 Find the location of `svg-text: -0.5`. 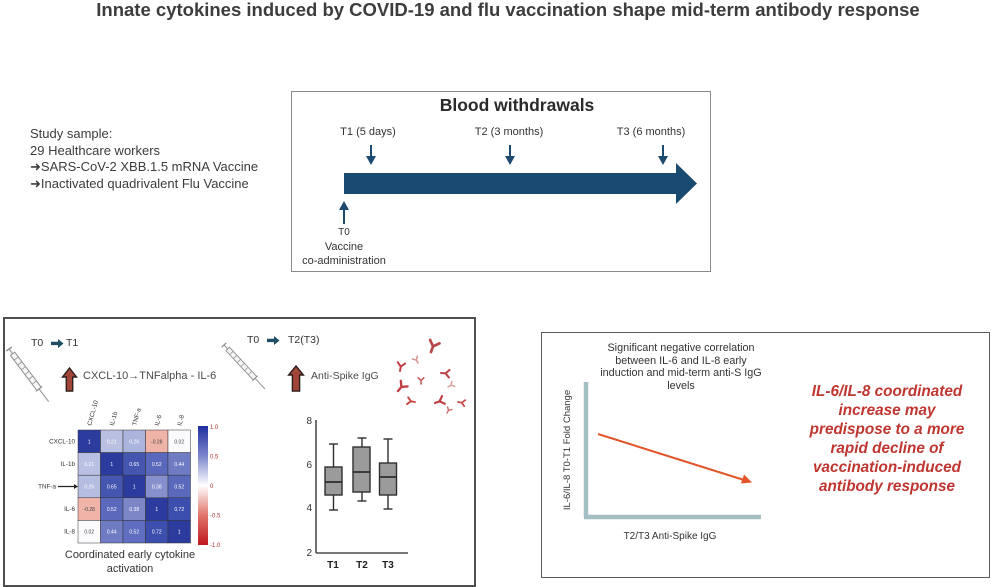

svg-text: -0.5 is located at coordinates (215, 517).